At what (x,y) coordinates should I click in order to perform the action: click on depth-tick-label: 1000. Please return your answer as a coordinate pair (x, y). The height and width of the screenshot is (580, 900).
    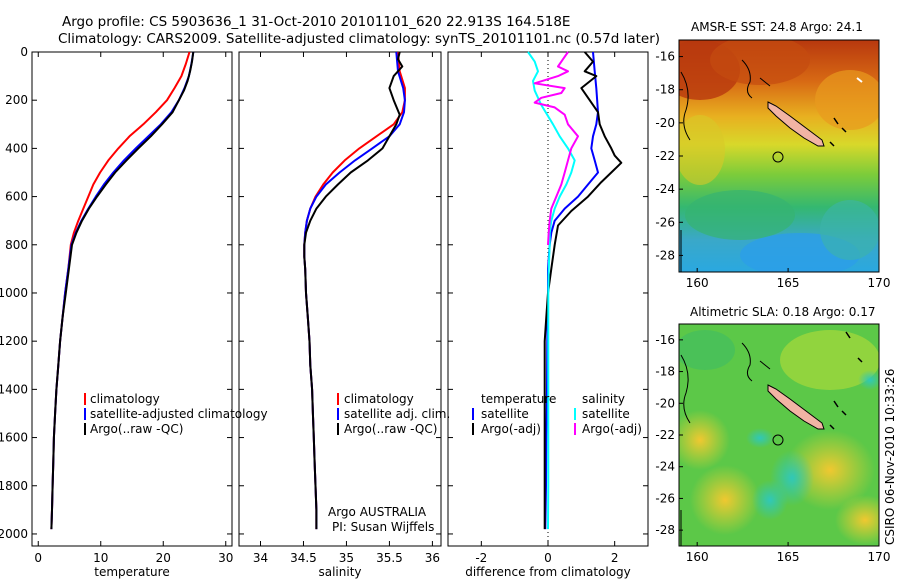
    Looking at the image, I should click on (14, 293).